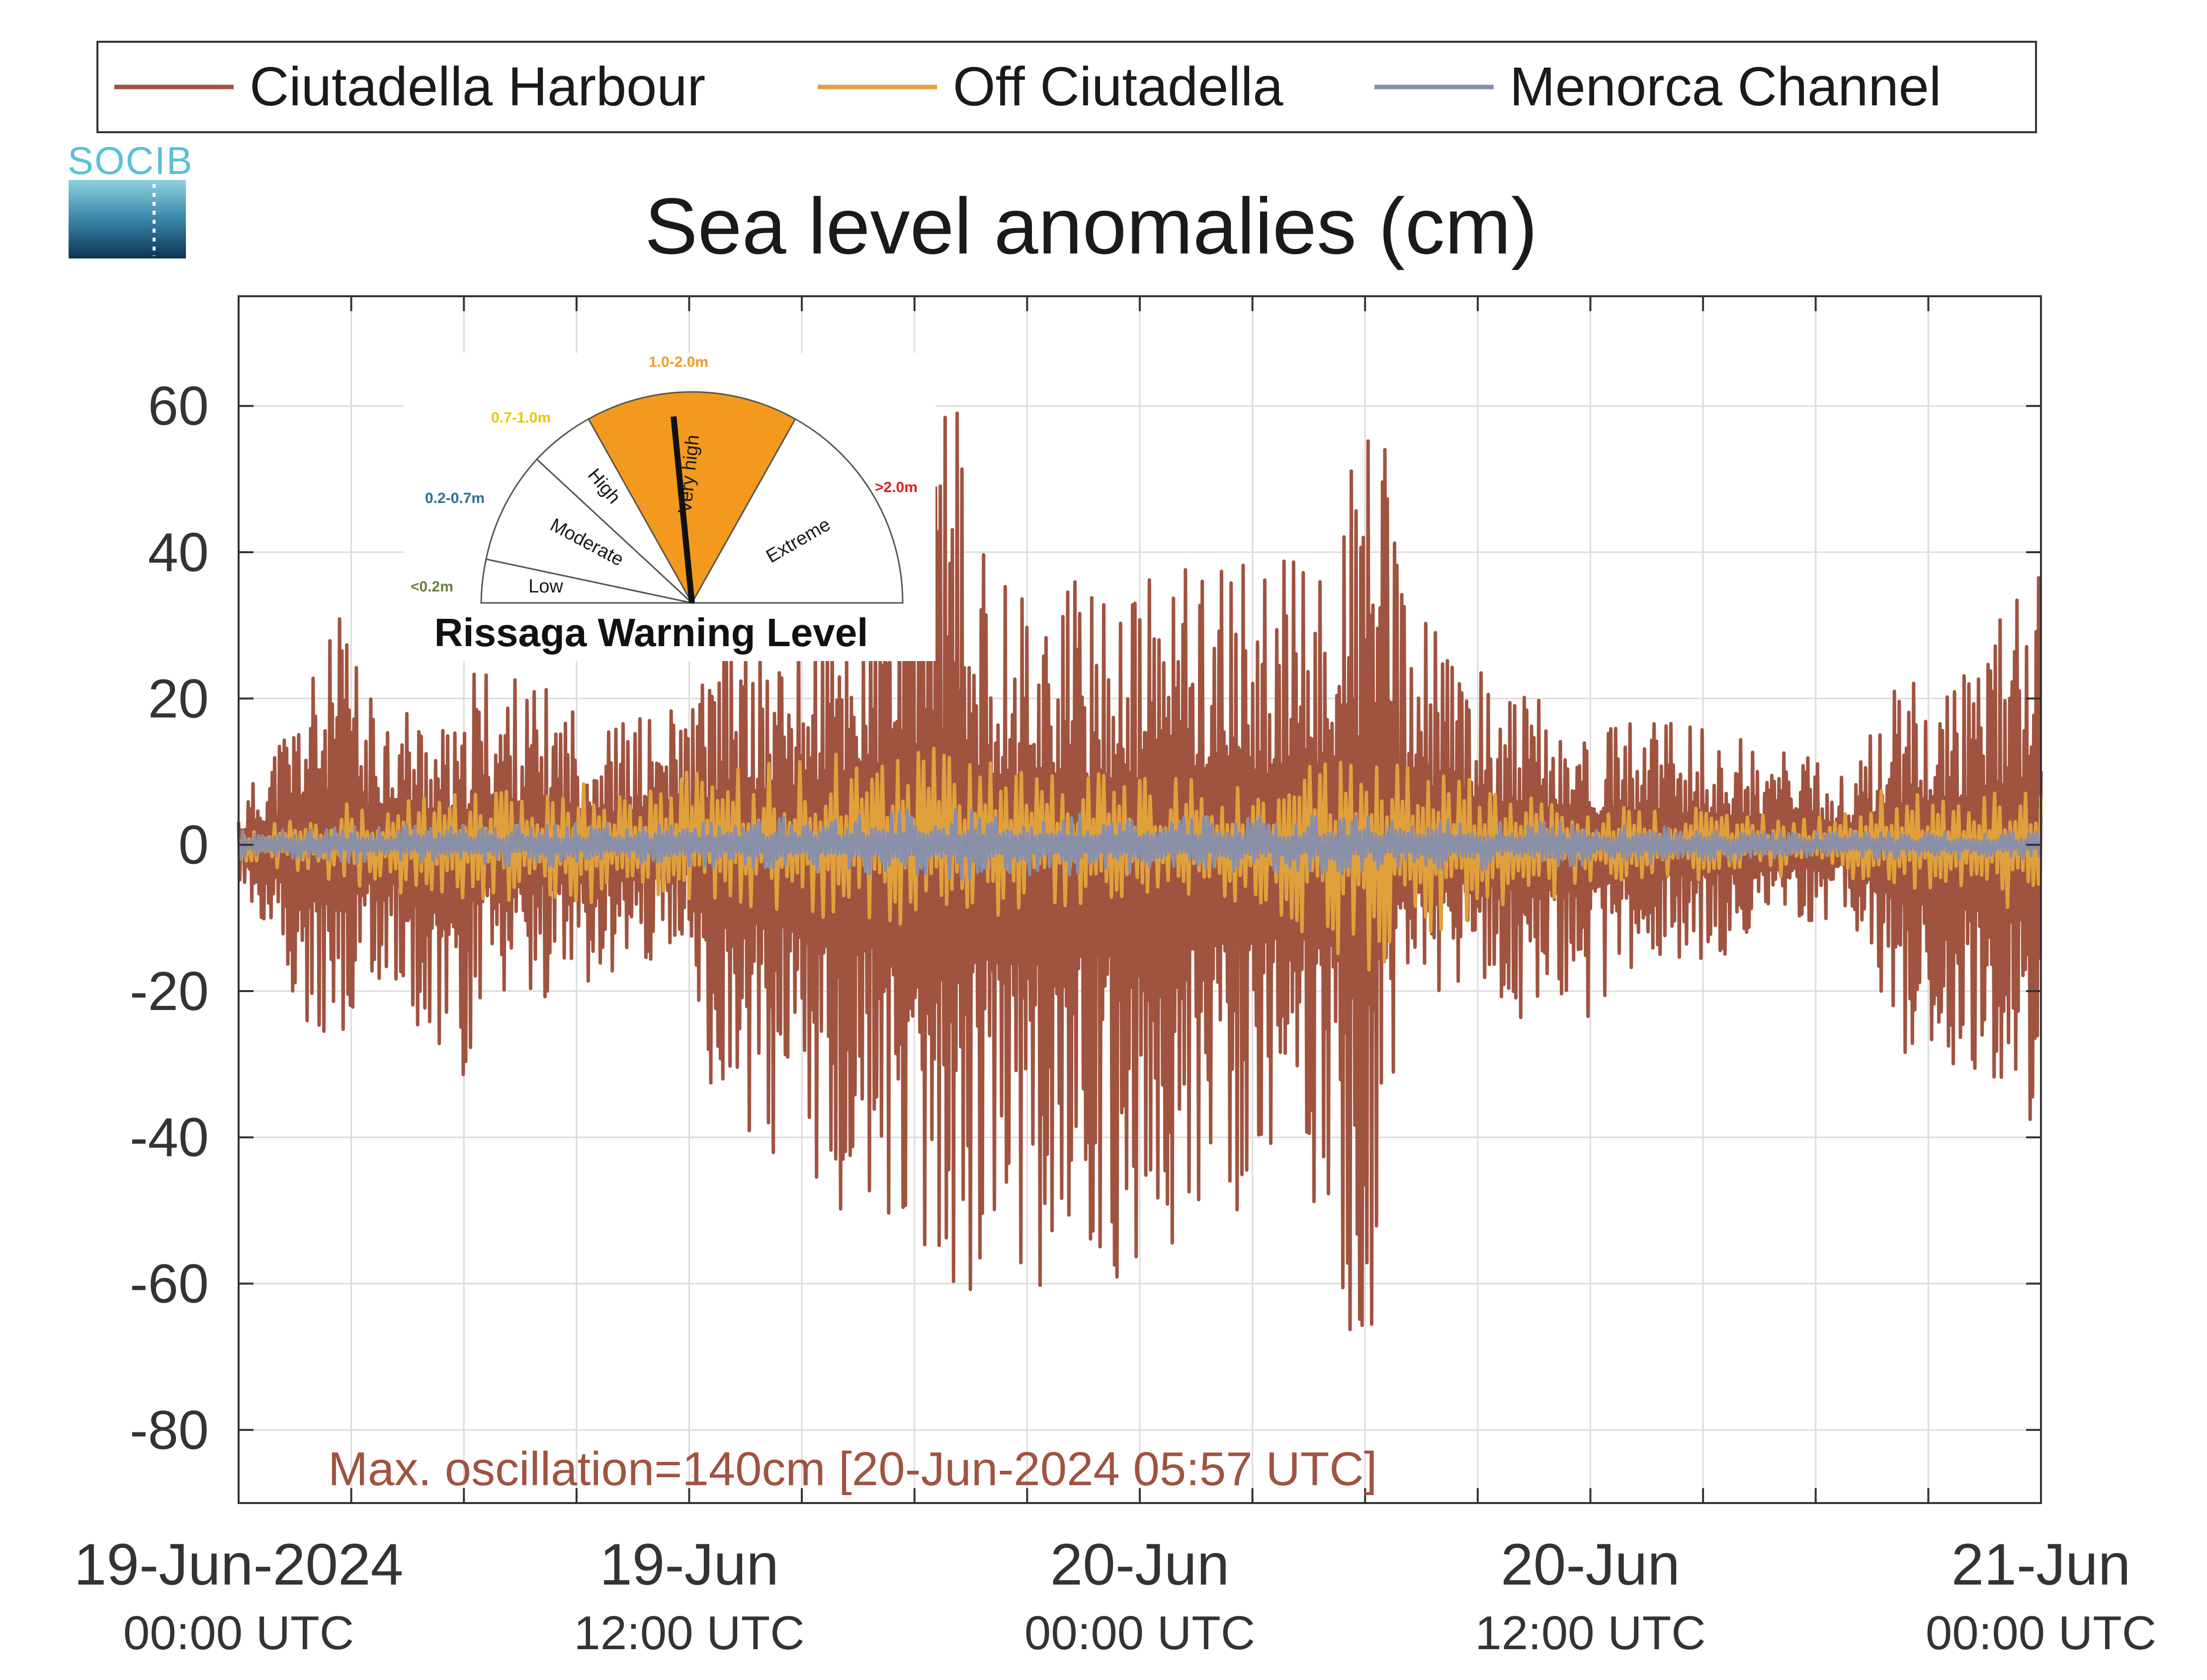  Describe the element at coordinates (1118, 86) in the screenshot. I see `legend-label-off-ciutadella: Off Ciutadella` at that location.